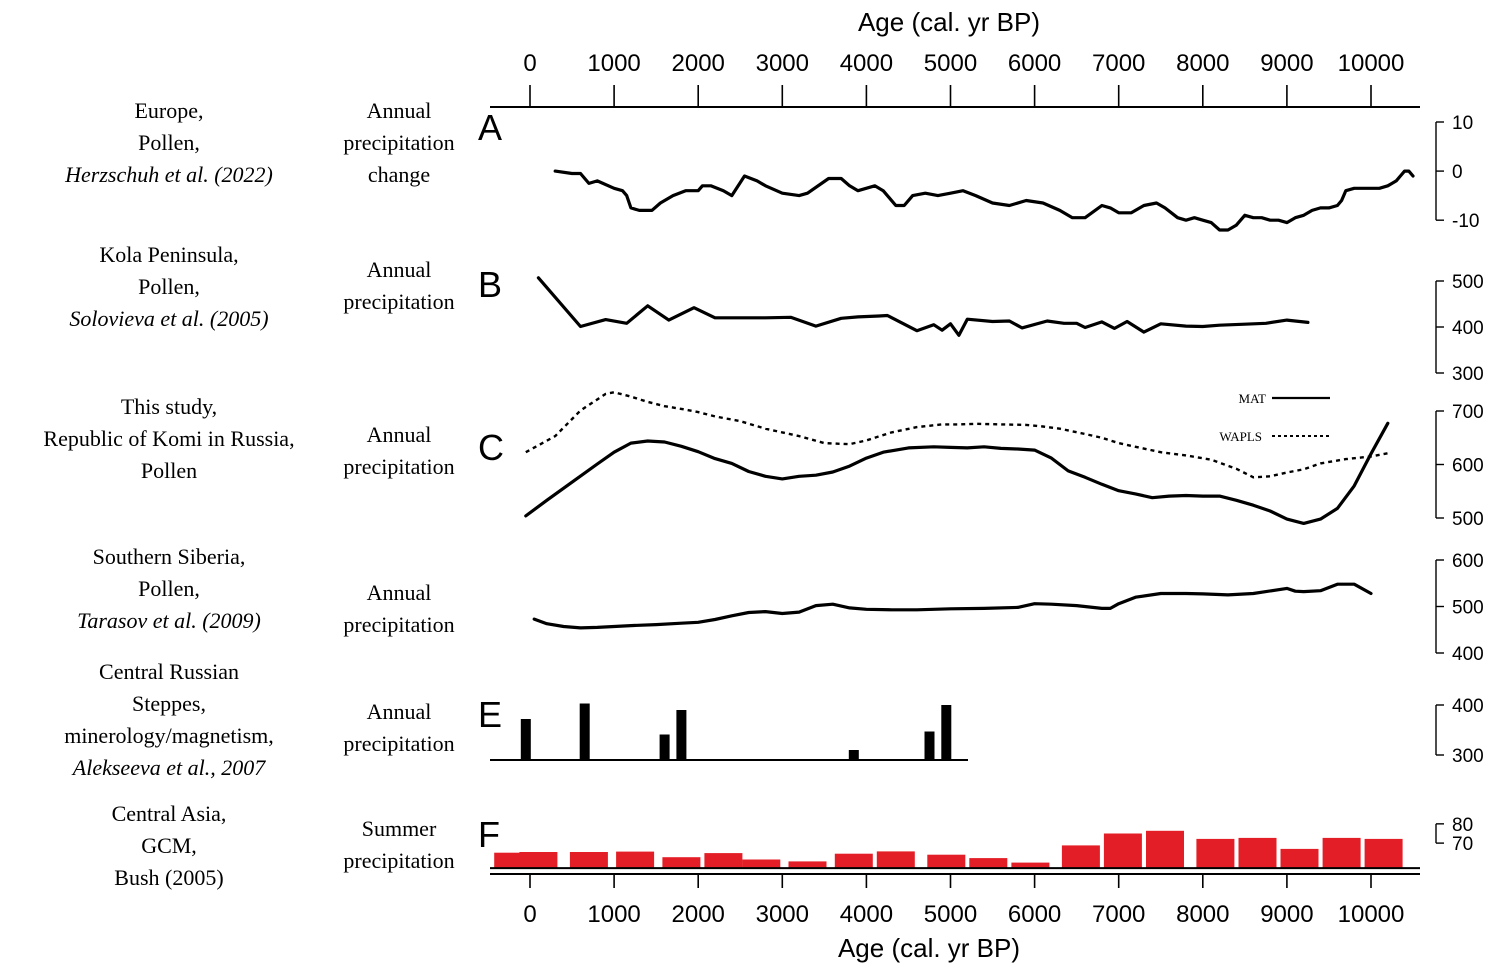 The image size is (1492, 965). Describe the element at coordinates (169, 406) in the screenshot. I see `source-label-c: This study,` at that location.